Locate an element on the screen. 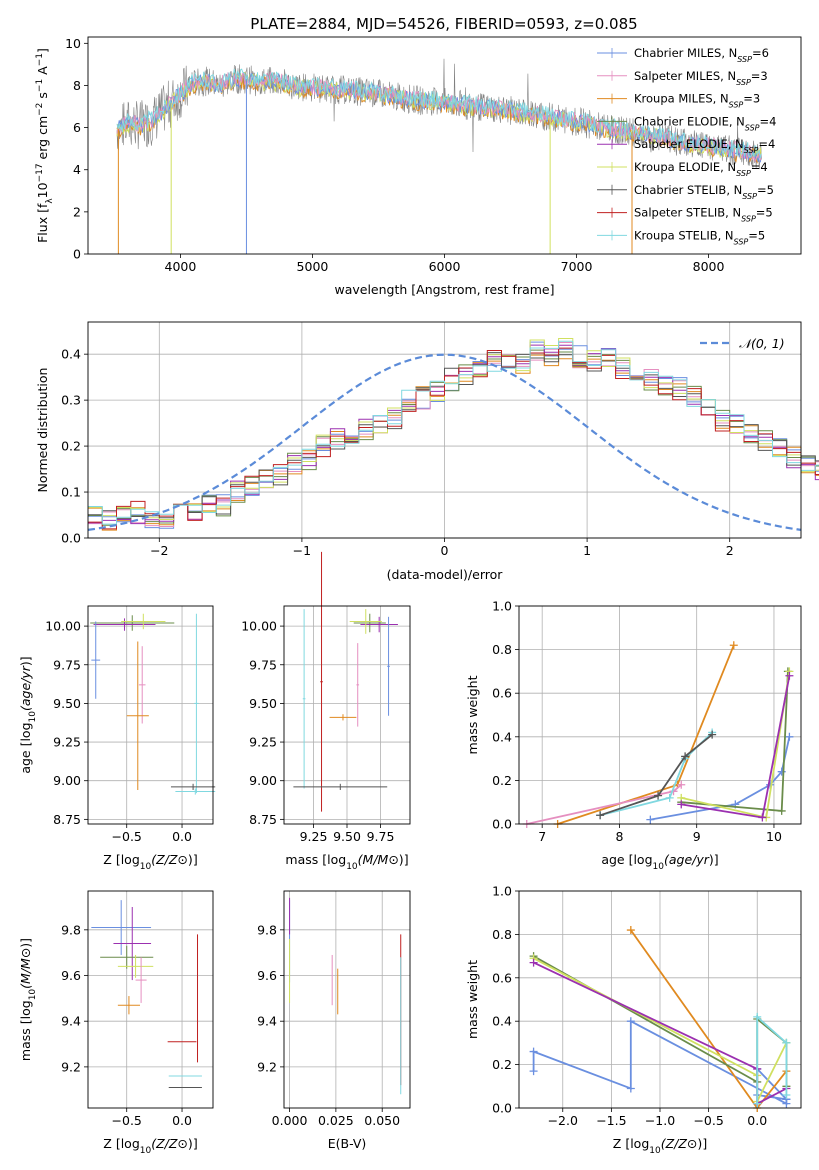 This screenshot has height=1170, width=819. y-tick-label: 0.8 is located at coordinates (502, 934).